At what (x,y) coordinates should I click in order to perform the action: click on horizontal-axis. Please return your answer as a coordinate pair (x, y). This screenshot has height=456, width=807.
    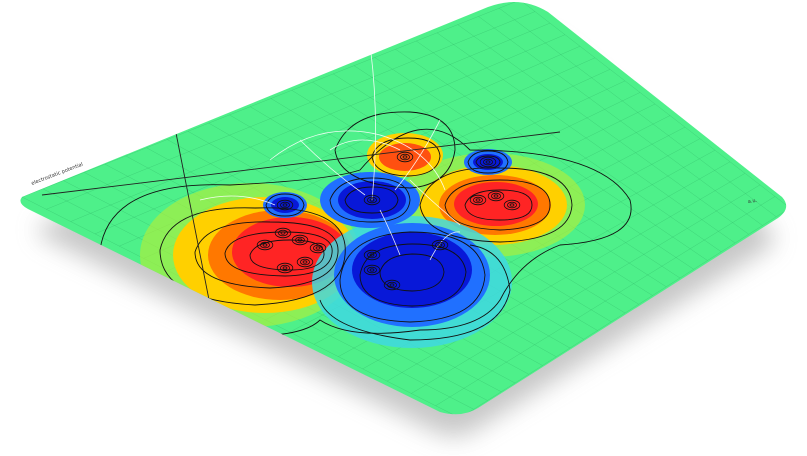
    Looking at the image, I should click on (301, 163).